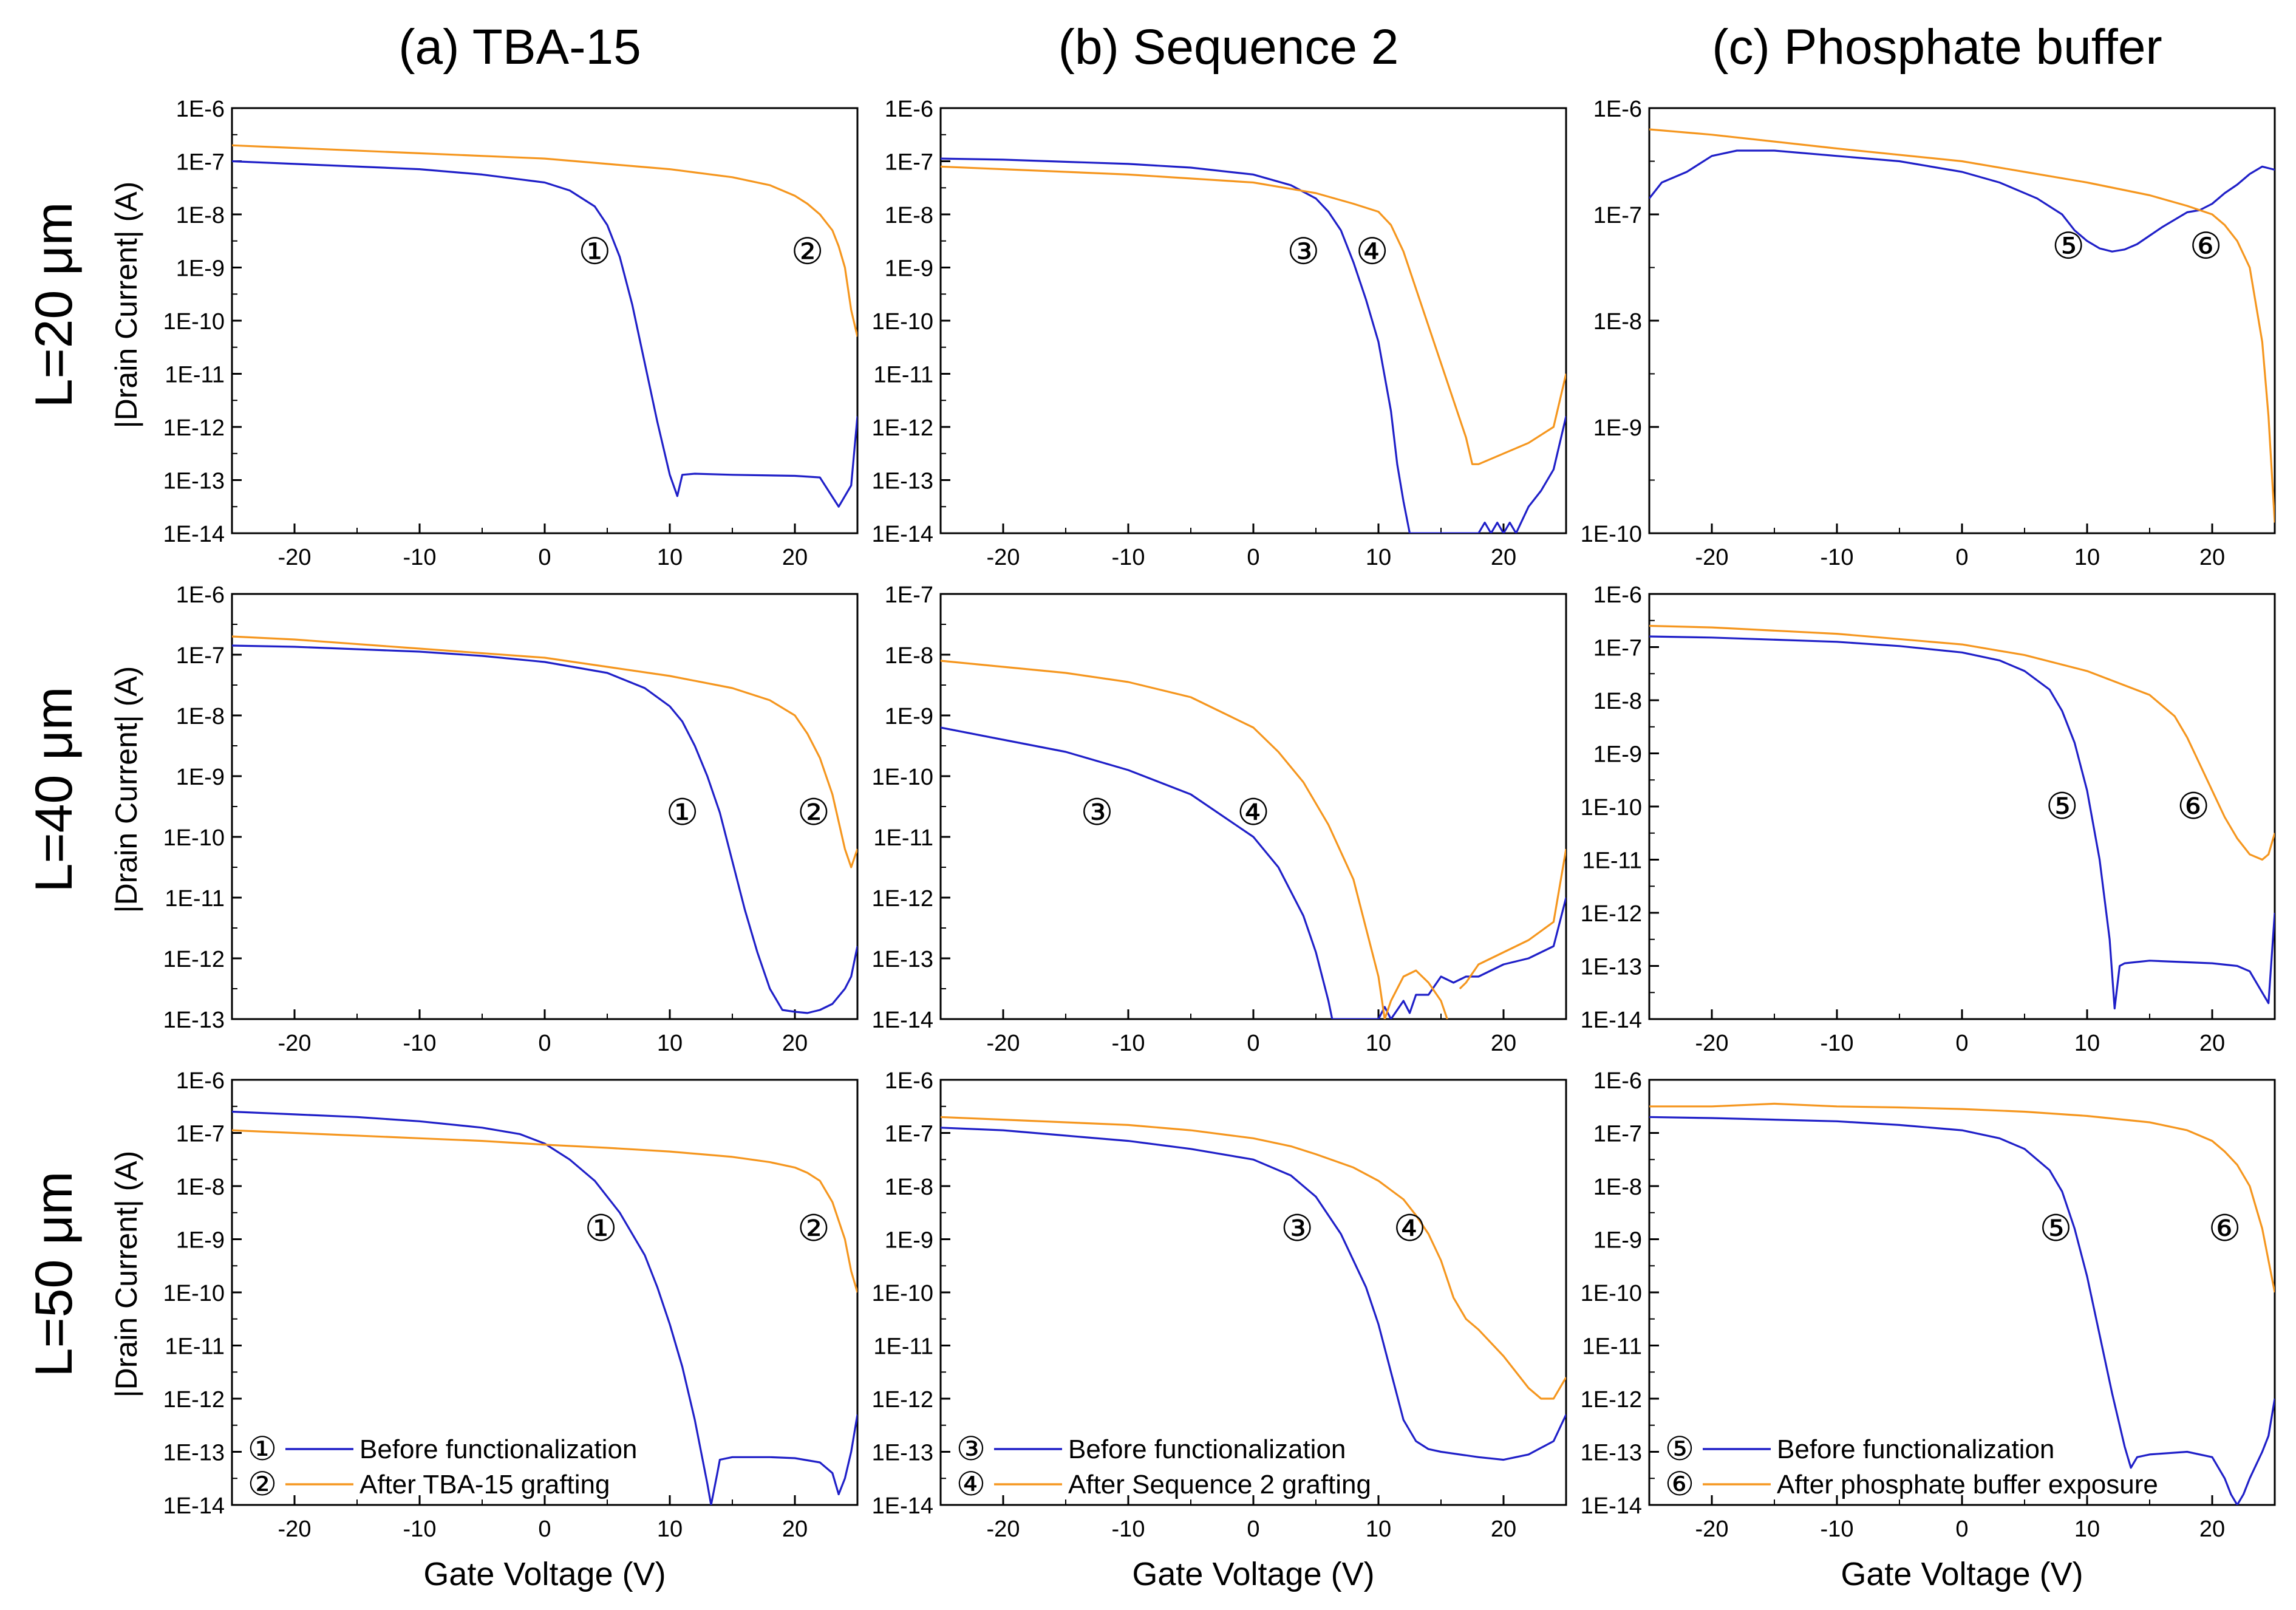  What do you see at coordinates (262, 1449) in the screenshot?
I see `legend-marker: ①` at bounding box center [262, 1449].